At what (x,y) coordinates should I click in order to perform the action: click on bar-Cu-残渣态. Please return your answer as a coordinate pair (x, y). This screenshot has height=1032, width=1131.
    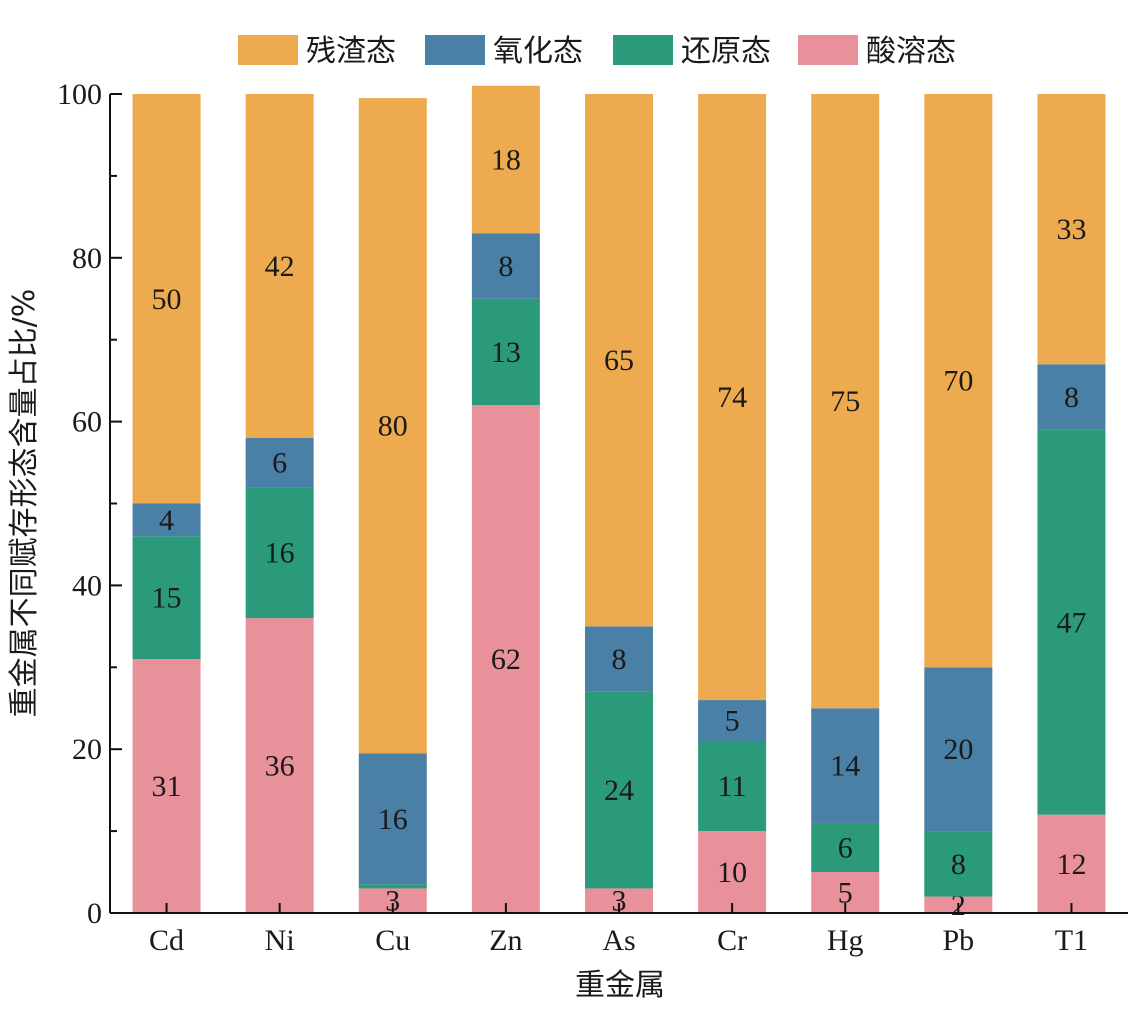
    Looking at the image, I should click on (392, 426).